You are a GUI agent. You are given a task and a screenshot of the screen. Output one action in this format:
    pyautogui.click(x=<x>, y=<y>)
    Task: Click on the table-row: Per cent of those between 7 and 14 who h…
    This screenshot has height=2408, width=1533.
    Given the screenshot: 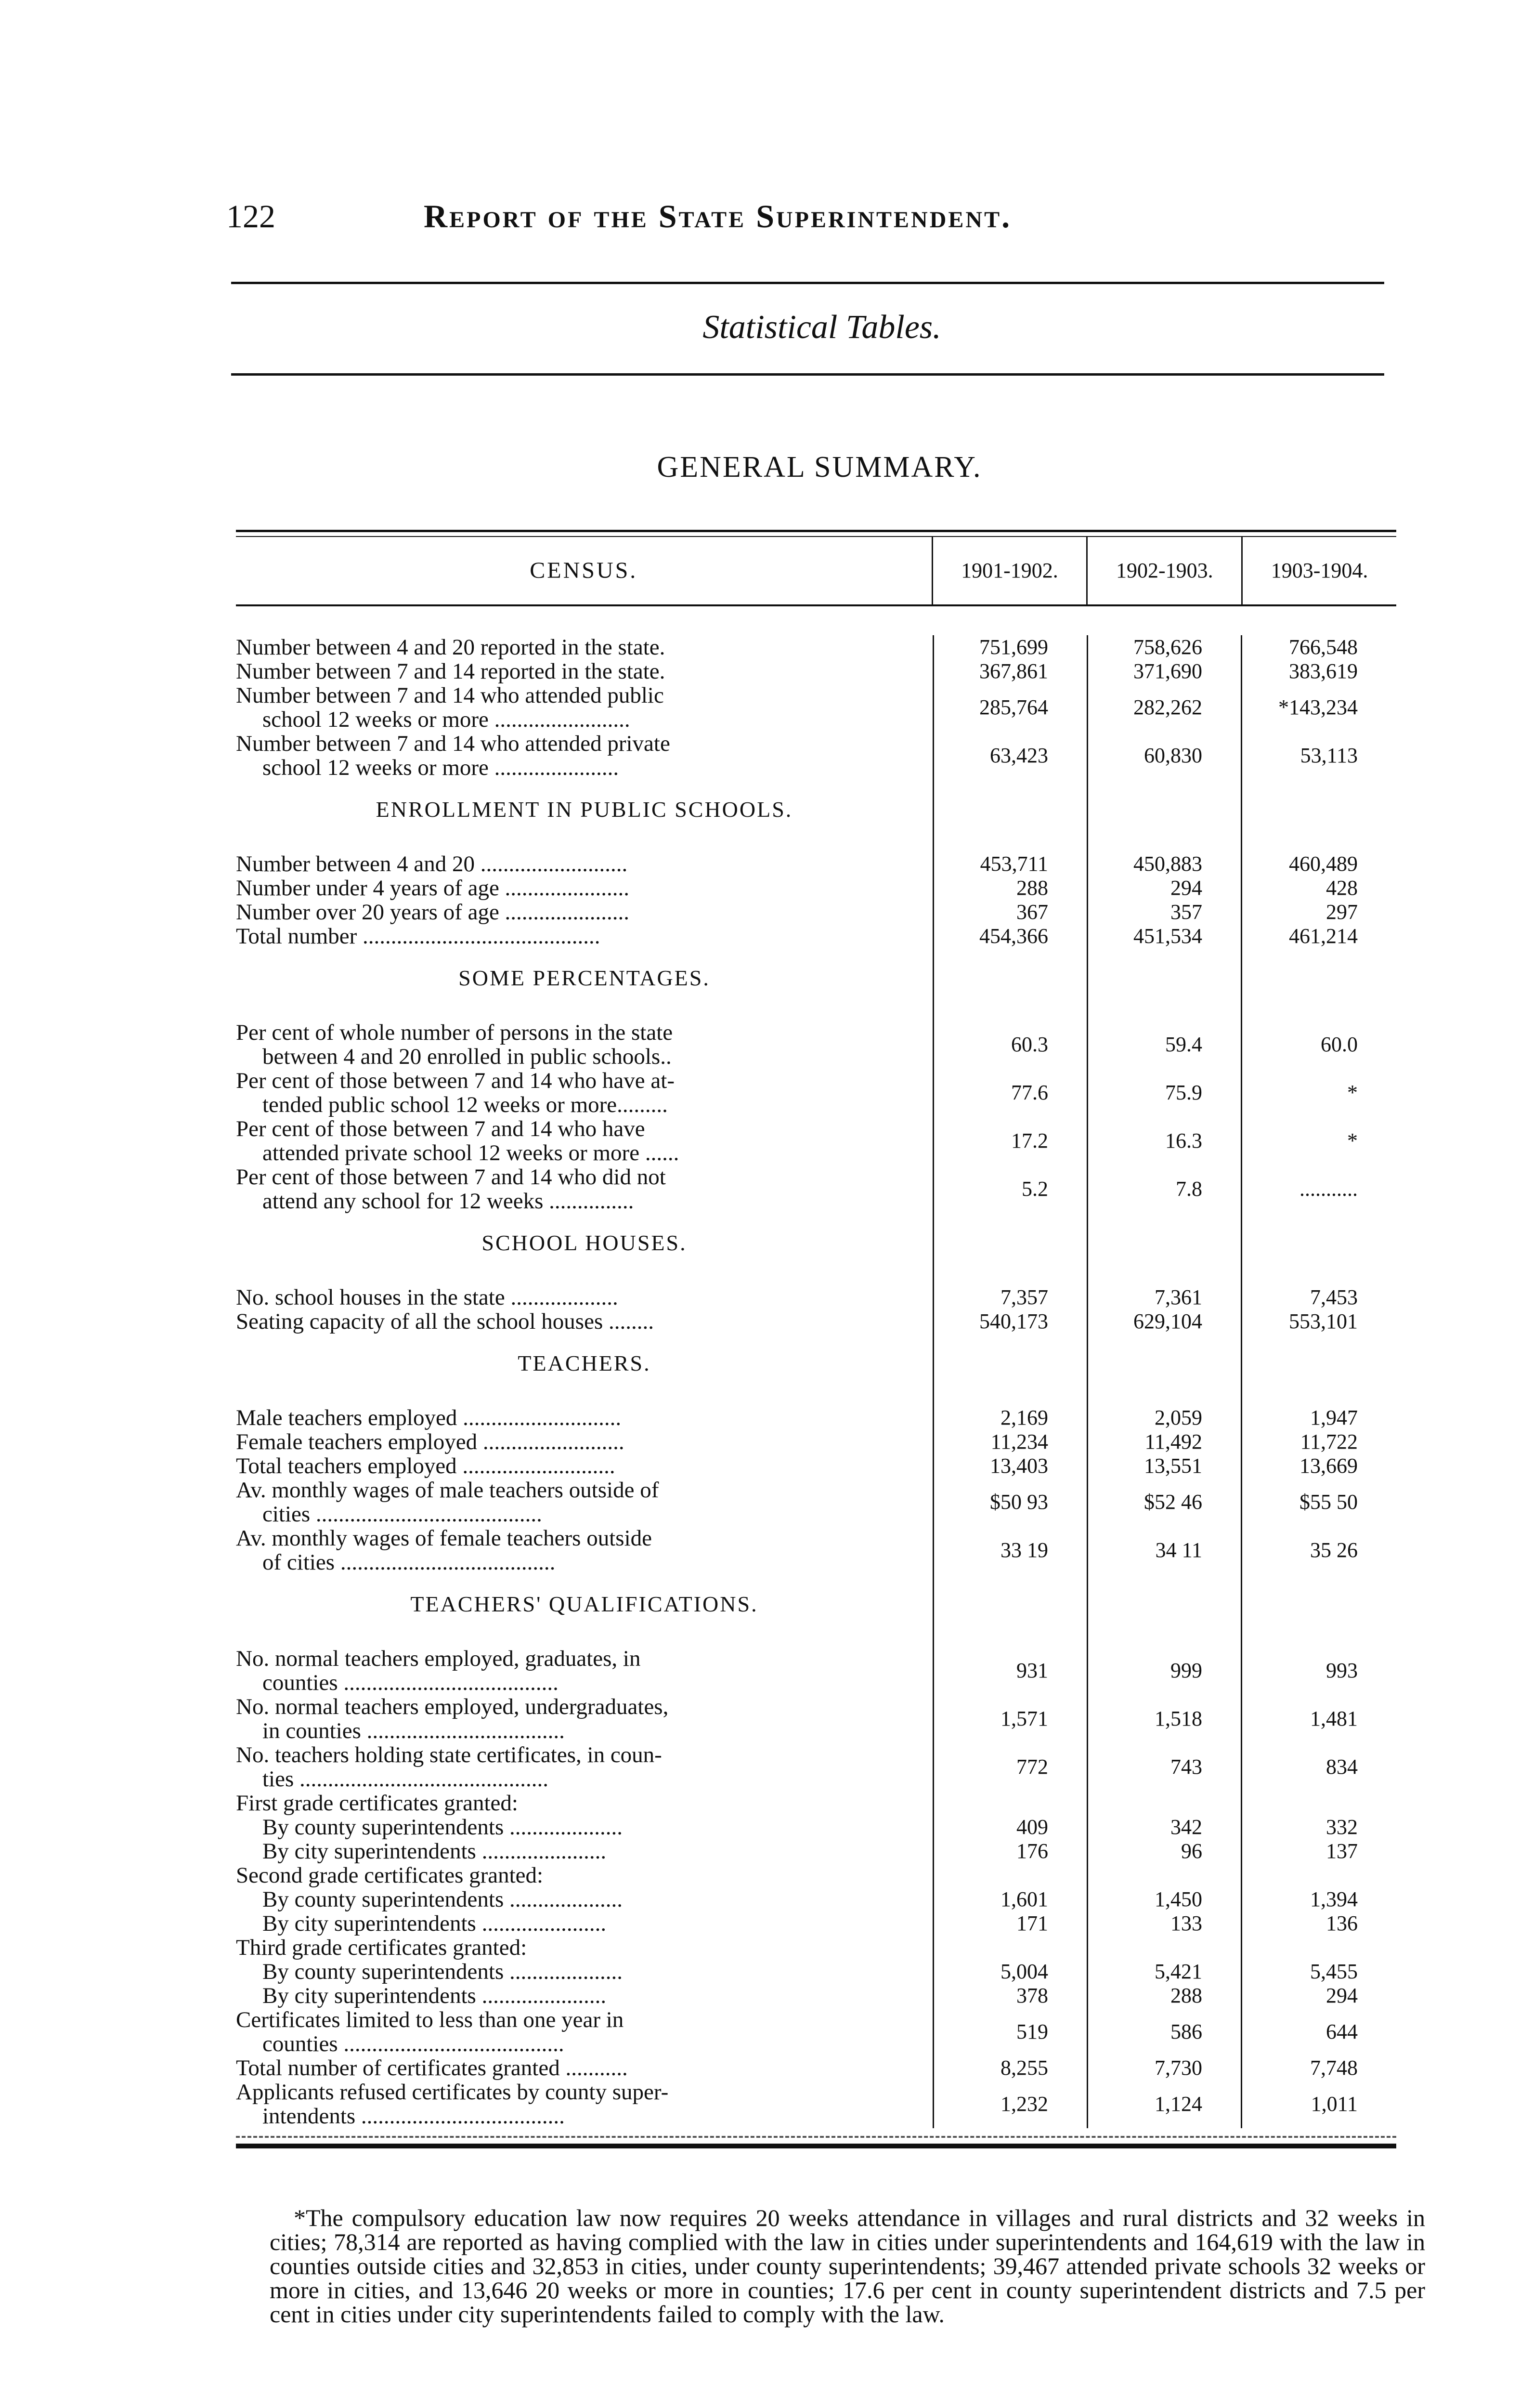 What is the action you would take?
    pyautogui.click(x=816, y=1141)
    